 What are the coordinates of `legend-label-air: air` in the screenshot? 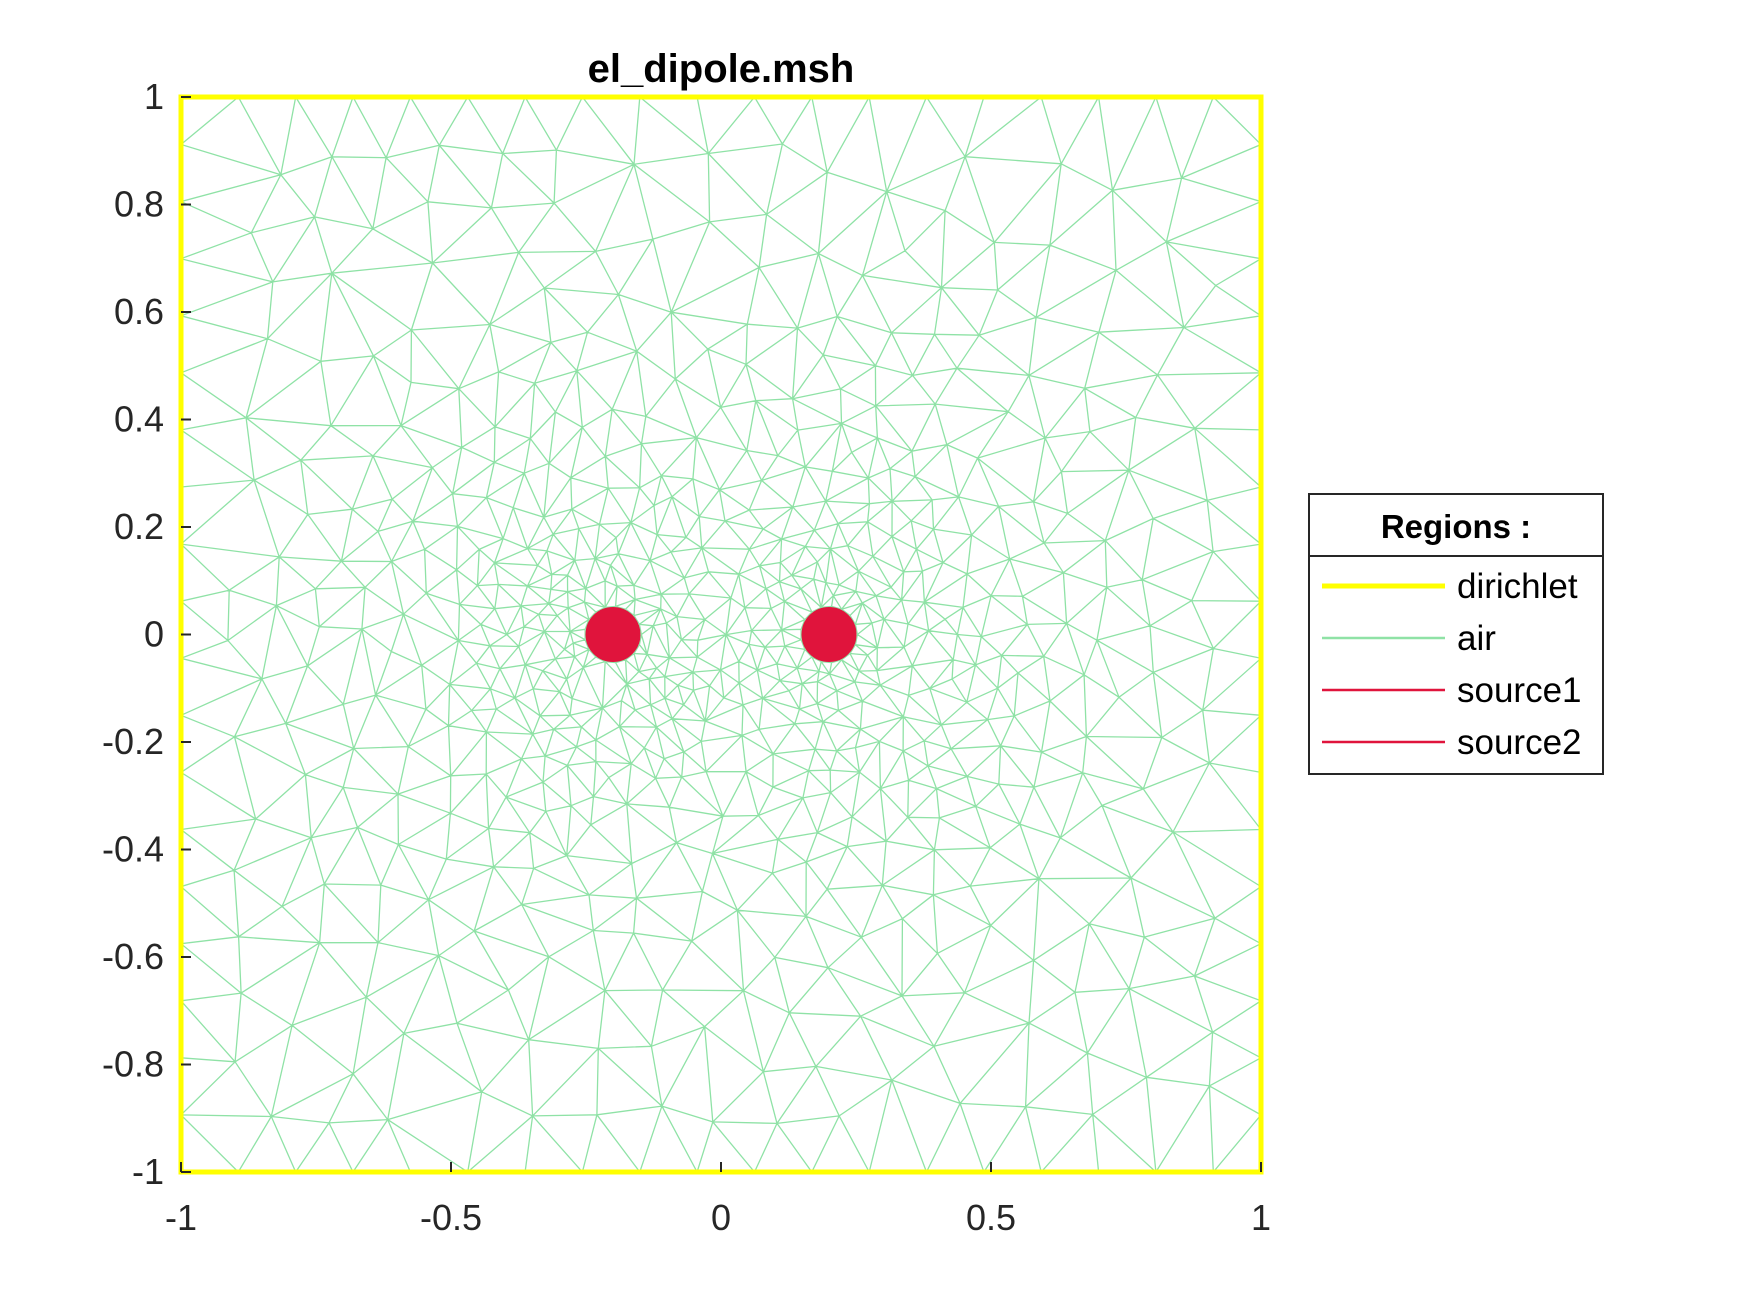 It's located at (1476, 638).